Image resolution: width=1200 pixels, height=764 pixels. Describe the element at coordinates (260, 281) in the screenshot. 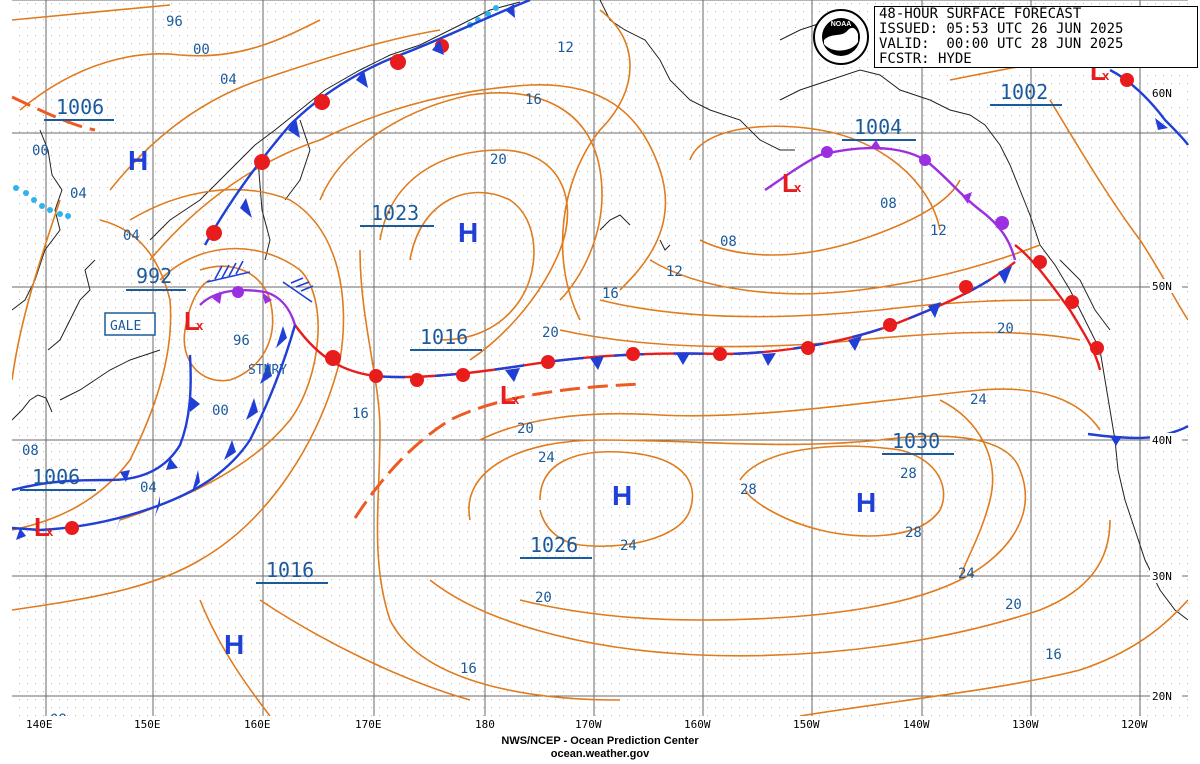

I see `wind-barbs` at that location.